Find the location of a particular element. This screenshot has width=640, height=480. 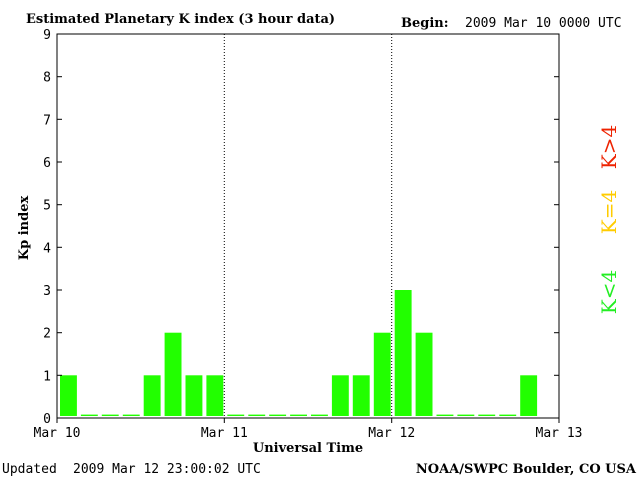

updated-label: Updated is located at coordinates (29, 469).